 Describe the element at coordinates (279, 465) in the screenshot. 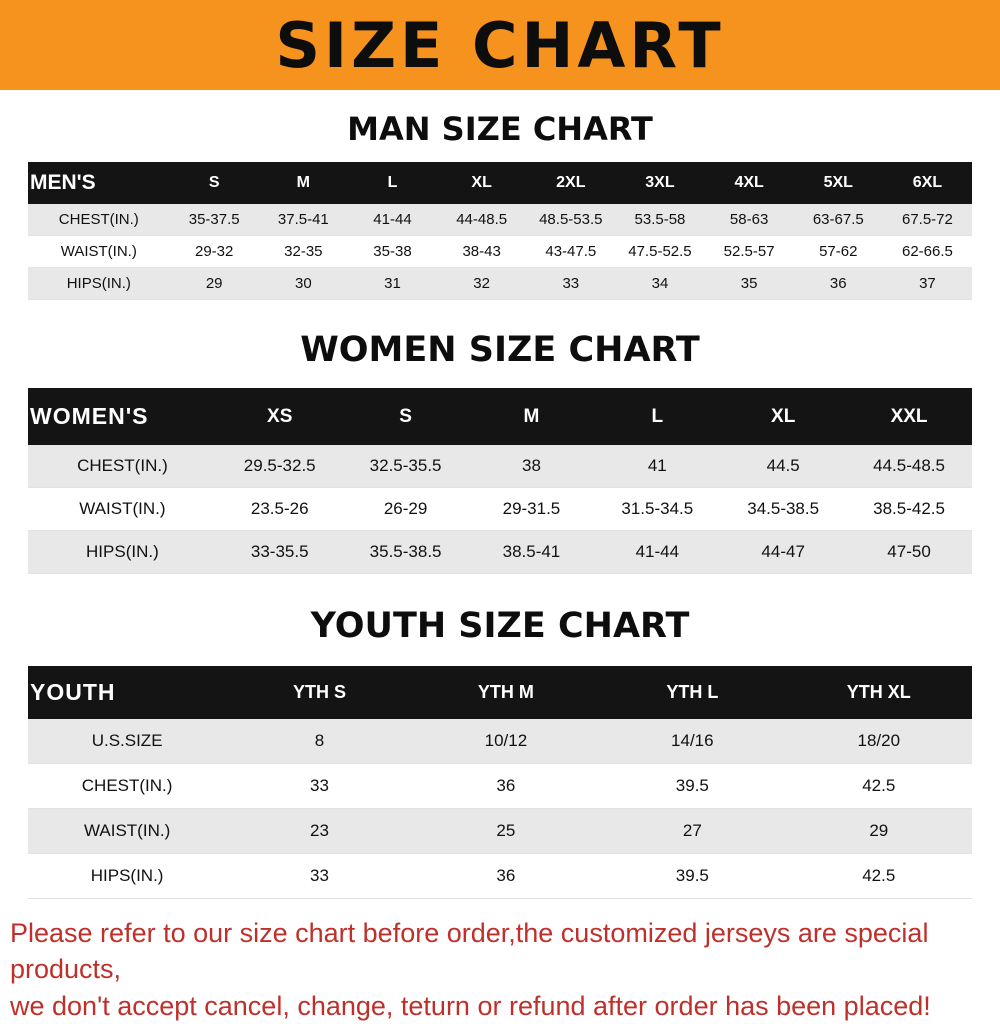

I see `value-cell: 29.5-32.5` at that location.